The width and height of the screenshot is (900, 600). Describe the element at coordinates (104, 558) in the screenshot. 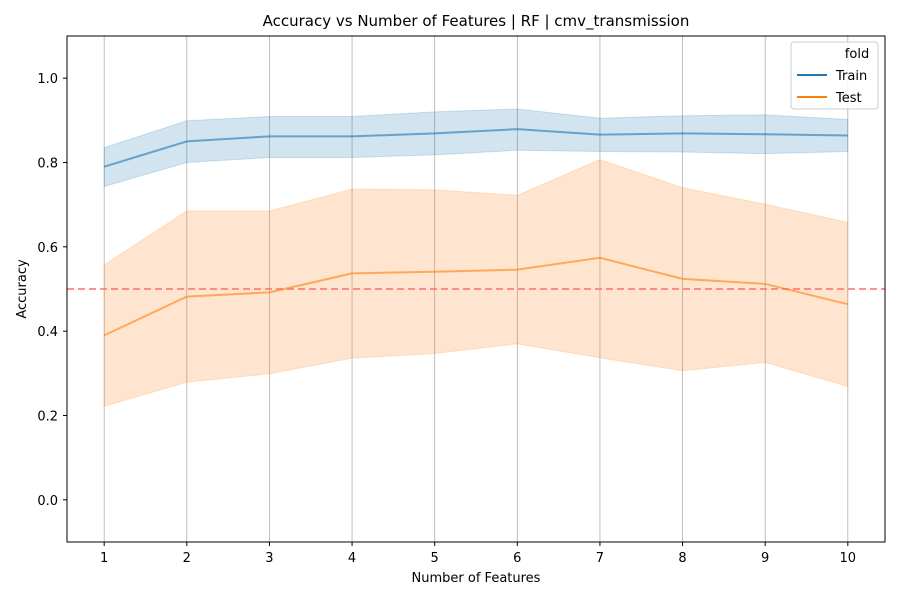

I see `x-tick-label: 1` at that location.